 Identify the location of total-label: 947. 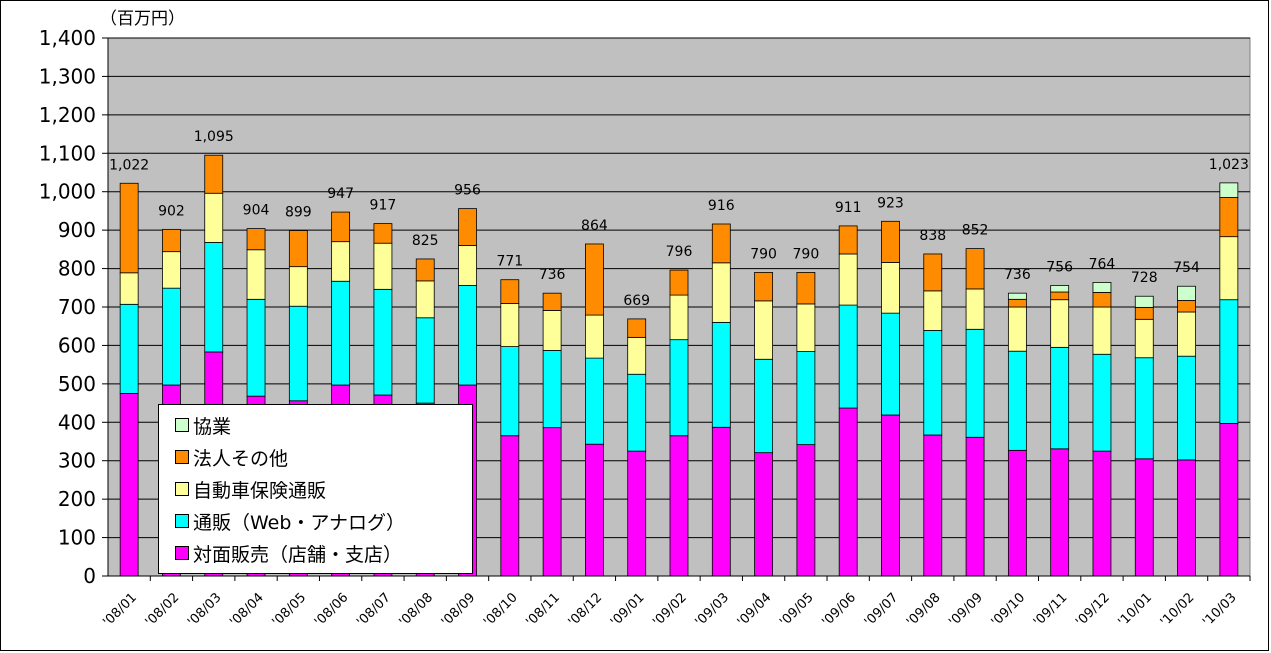
(340, 194).